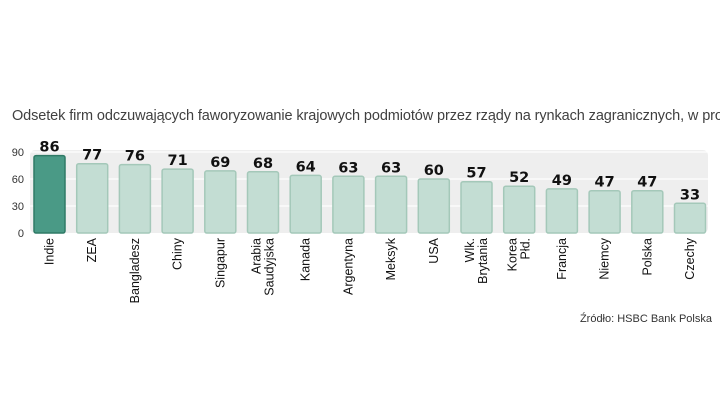  Describe the element at coordinates (476, 174) in the screenshot. I see `value-label: 57` at that location.